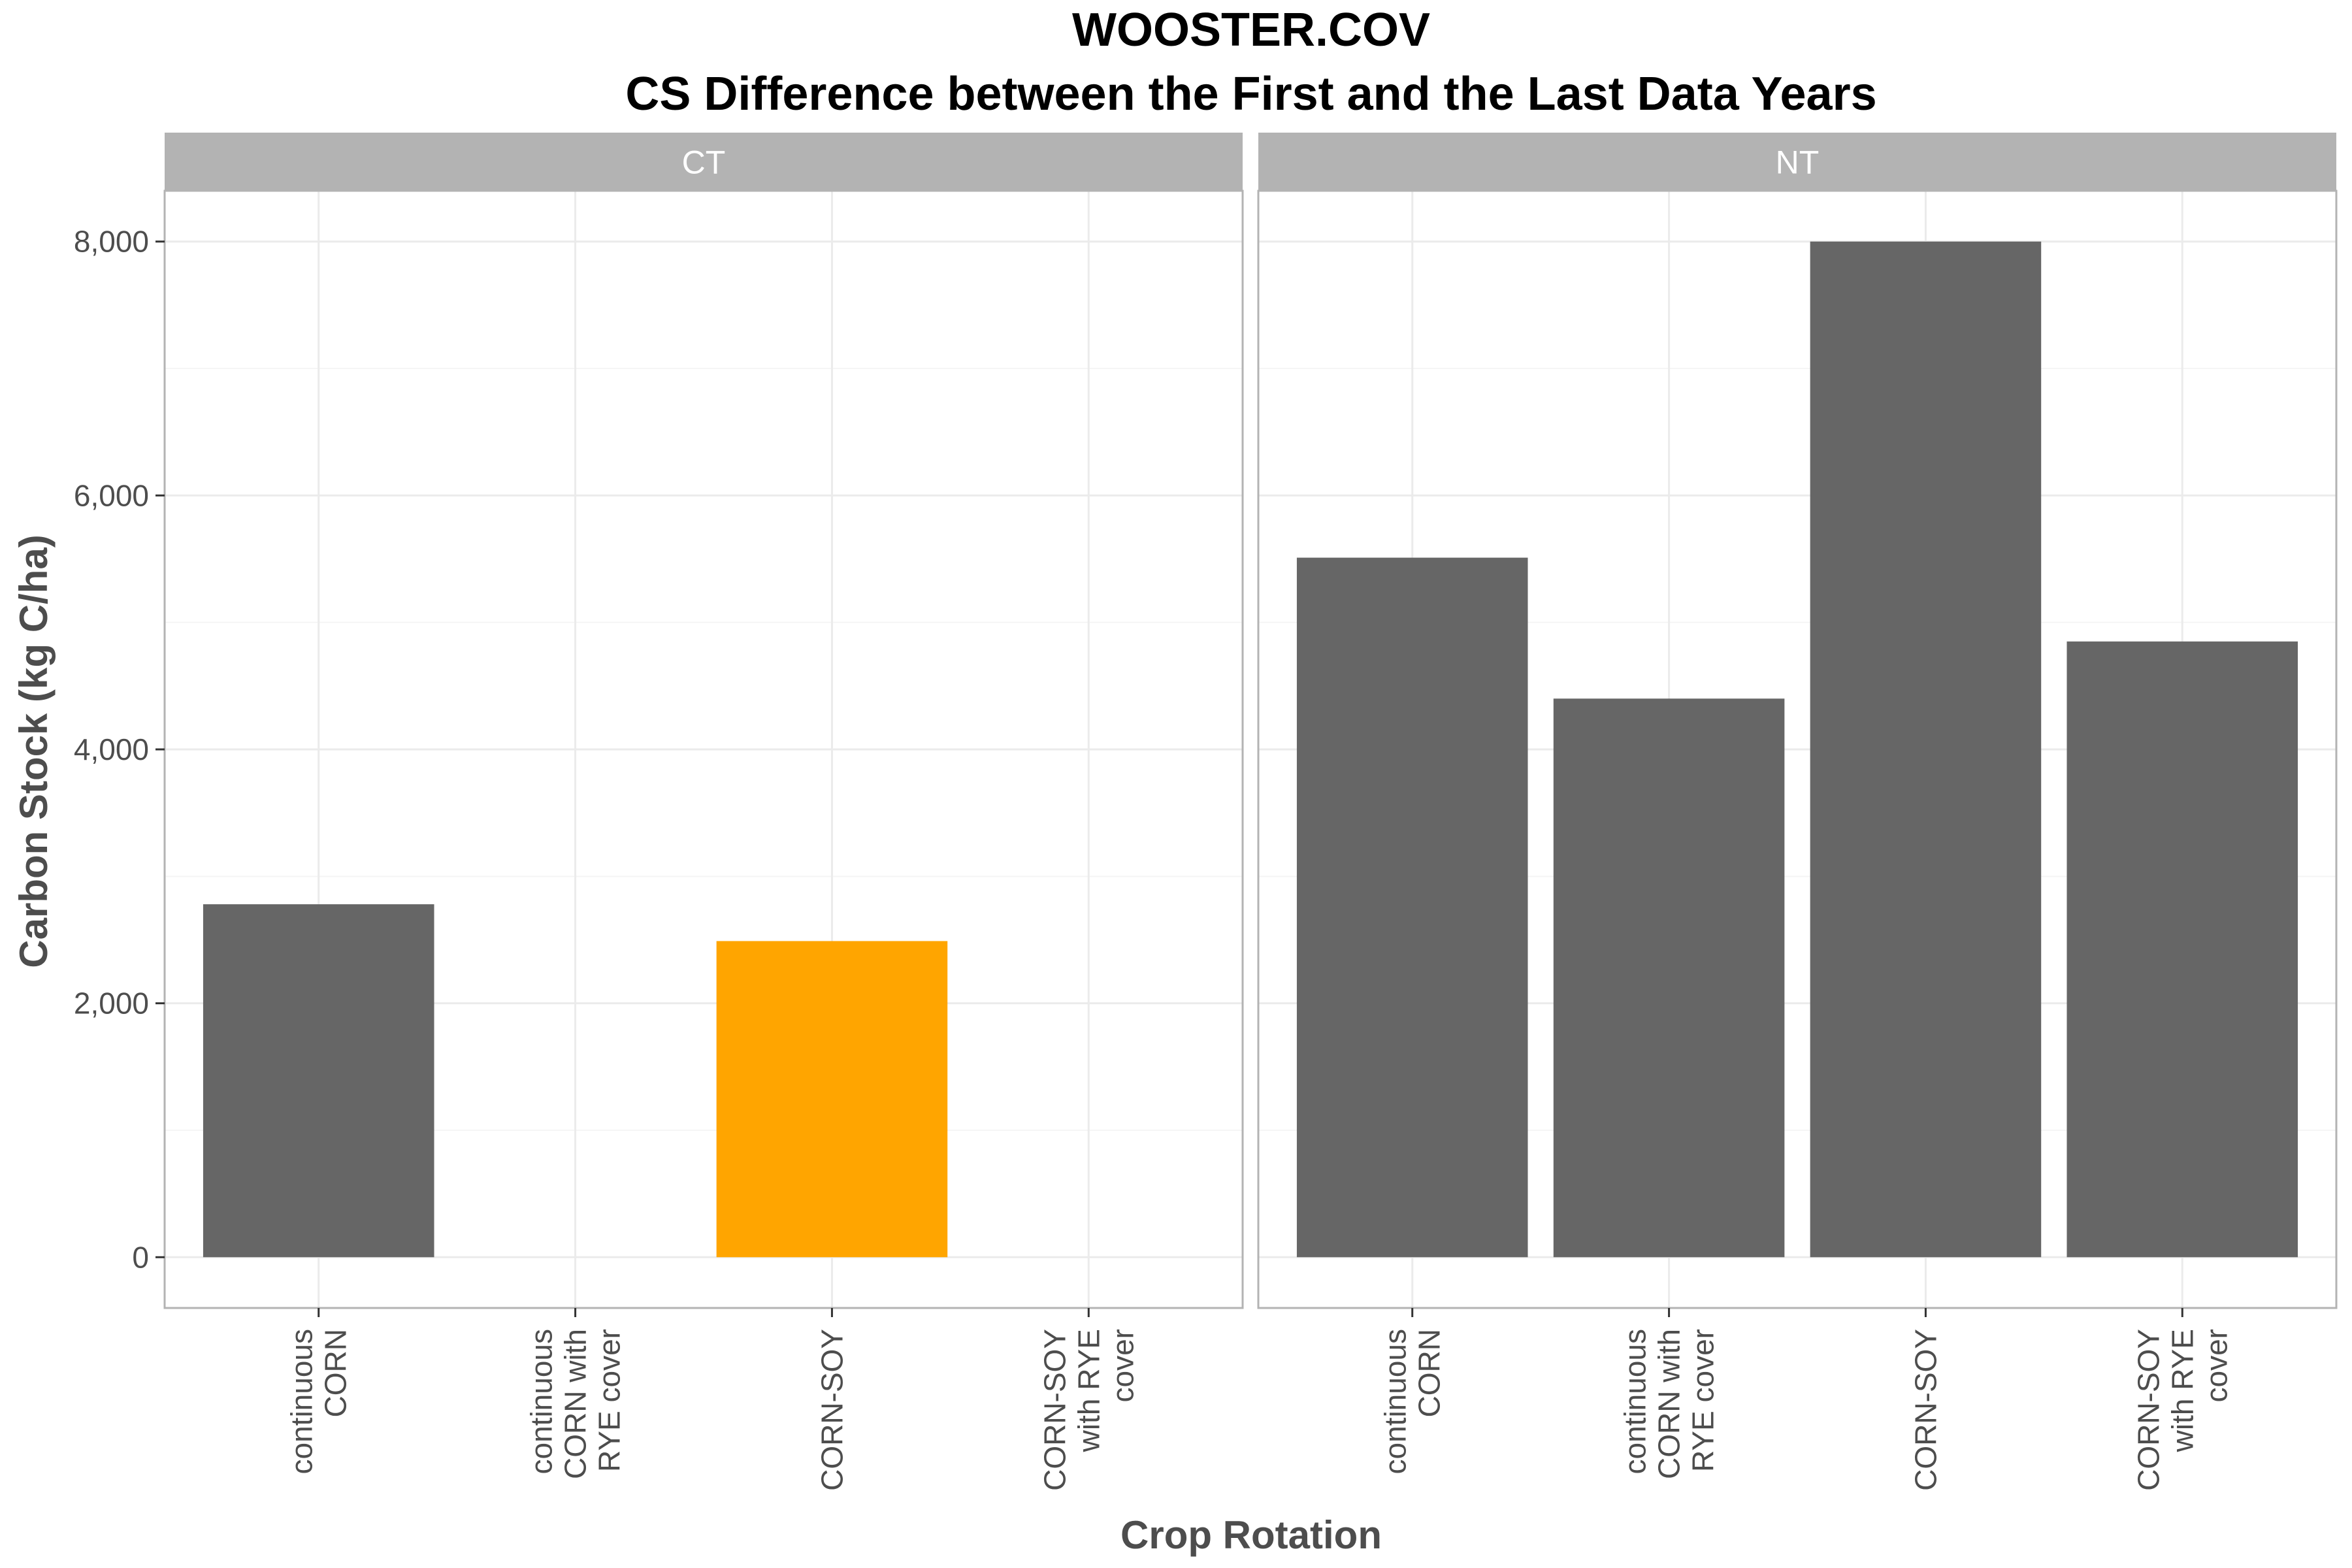  I want to click on y-tick-label: 4,000, so click(111, 749).